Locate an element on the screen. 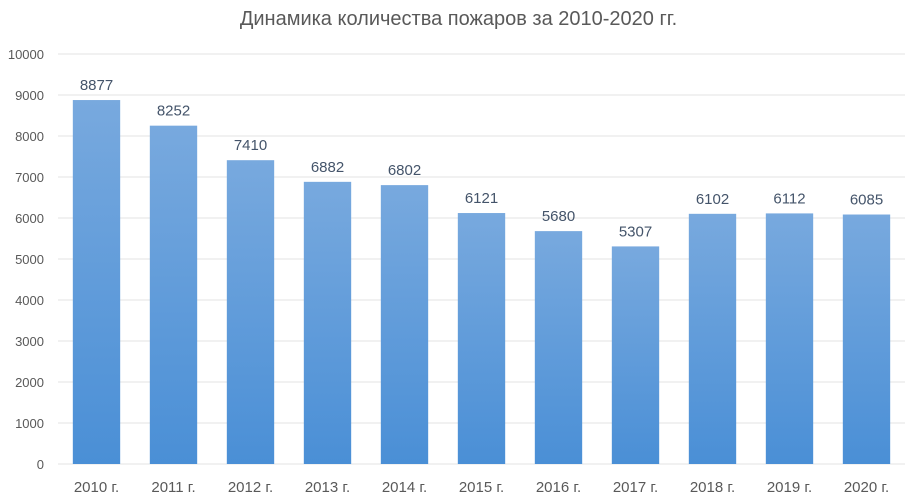  data-label: 6085 is located at coordinates (866, 200).